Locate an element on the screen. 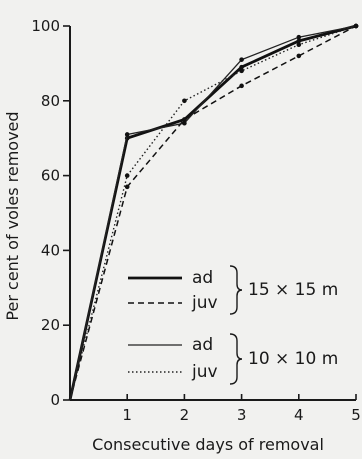 The width and height of the screenshot is (362, 459). x-axis-label: Consecutive days of removal is located at coordinates (208, 444).